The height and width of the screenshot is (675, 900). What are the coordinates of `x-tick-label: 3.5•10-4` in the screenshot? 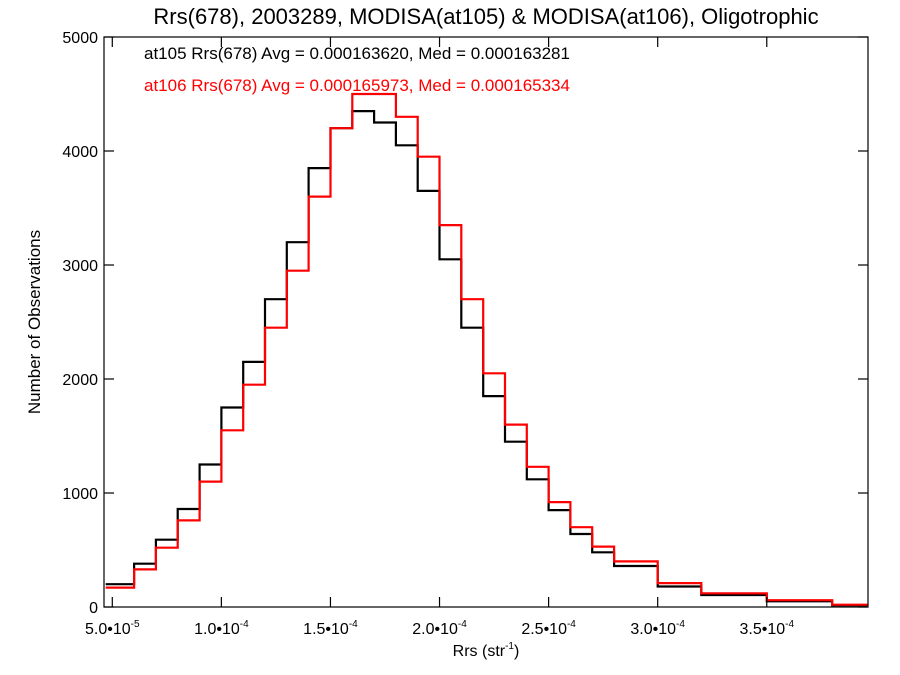 It's located at (766, 628).